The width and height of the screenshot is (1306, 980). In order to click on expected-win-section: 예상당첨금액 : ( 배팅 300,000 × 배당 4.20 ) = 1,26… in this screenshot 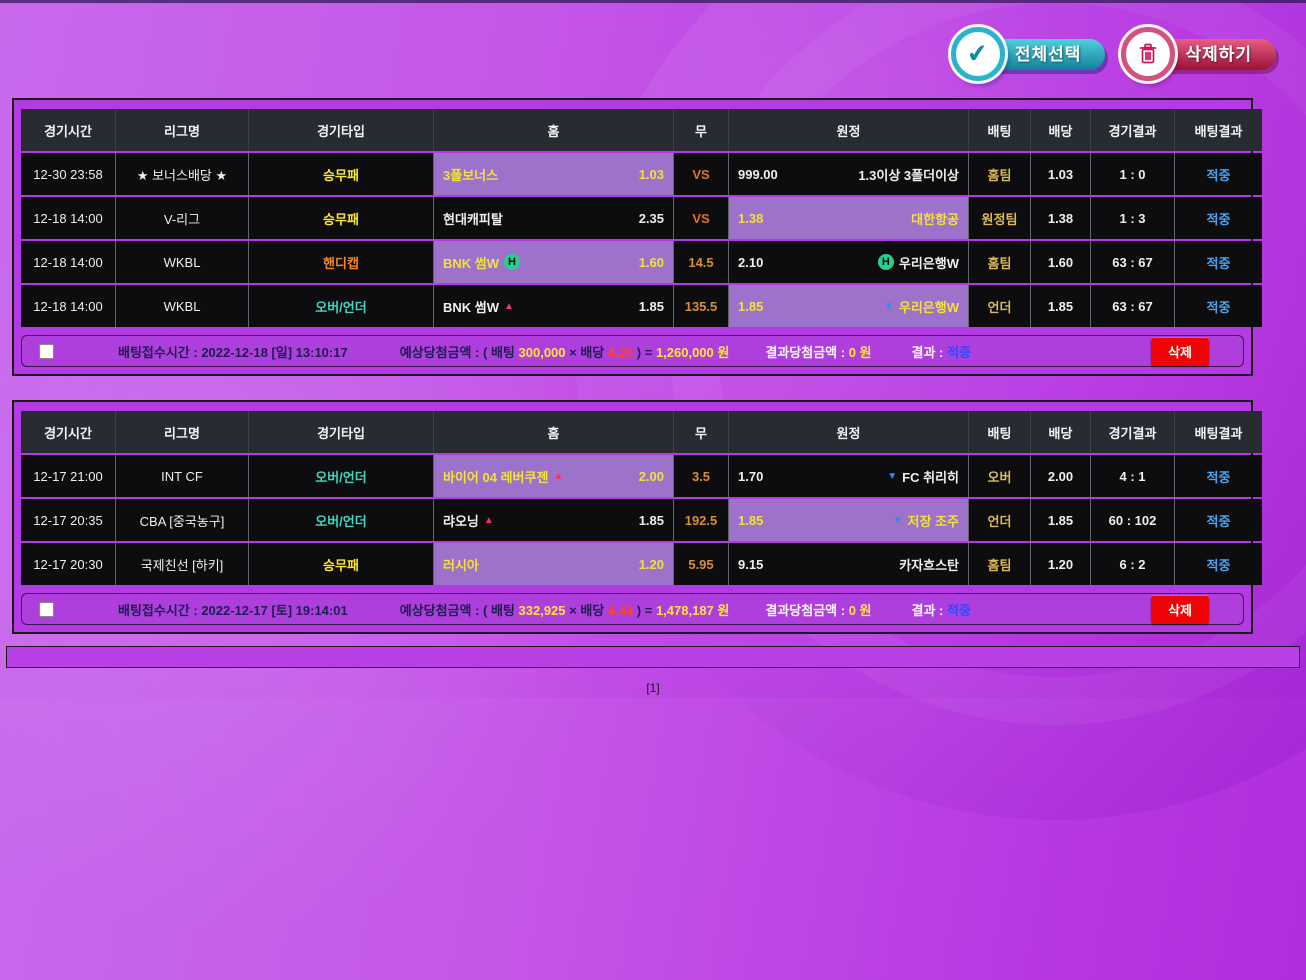, I will do `click(564, 352)`.